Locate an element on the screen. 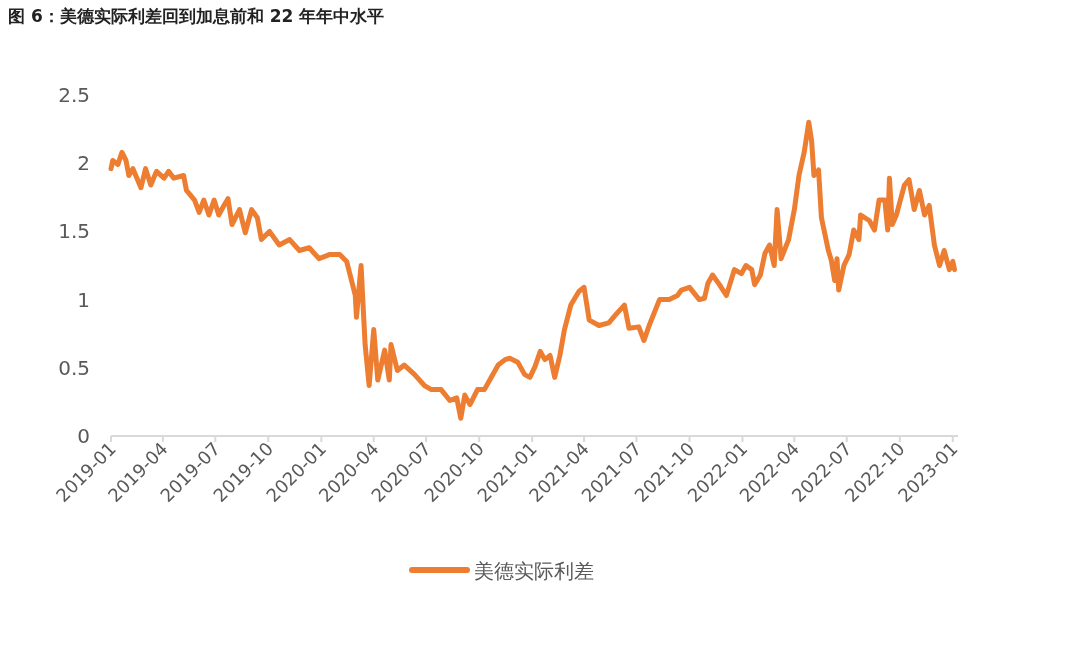 The image size is (1080, 669). y-tick-label: 2 is located at coordinates (83, 163).